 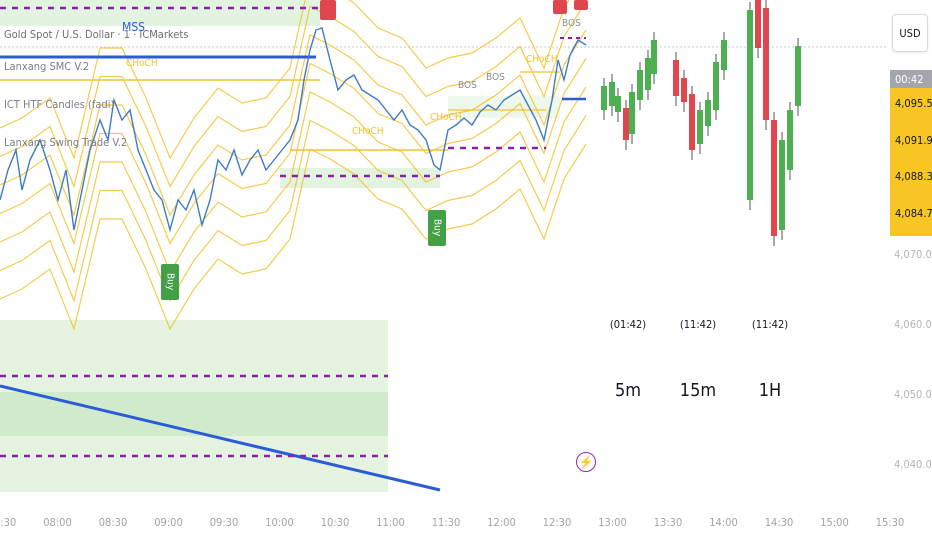 What do you see at coordinates (390, 522) in the screenshot?
I see `time-axis-label: 11:00` at bounding box center [390, 522].